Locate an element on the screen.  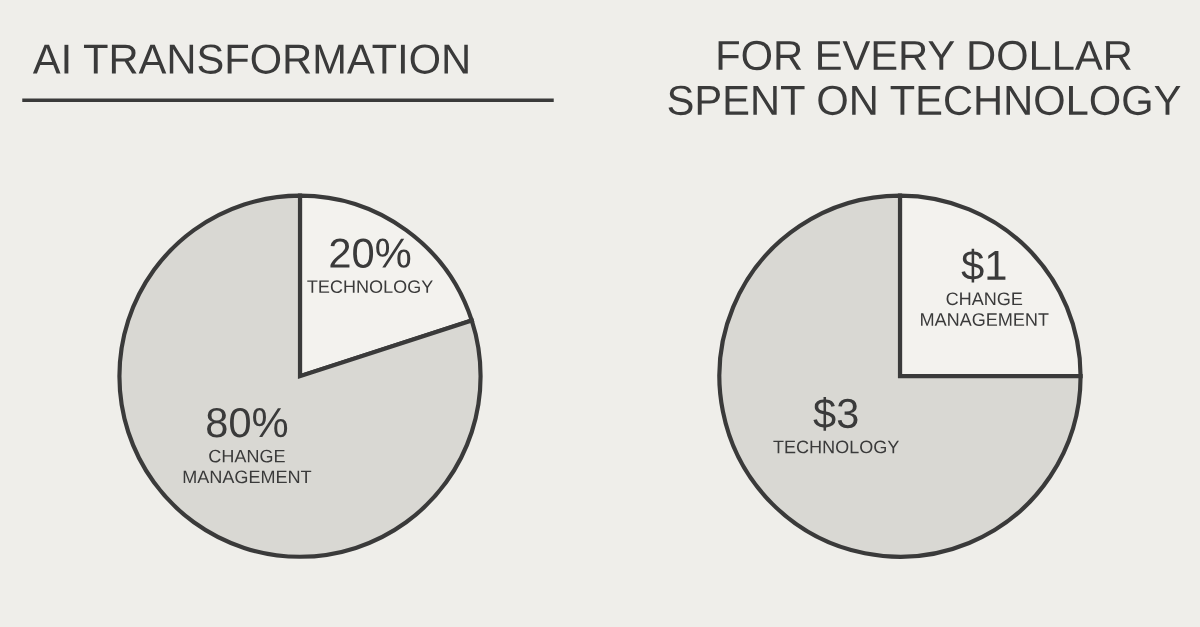
data-label: $1 is located at coordinates (983, 265).